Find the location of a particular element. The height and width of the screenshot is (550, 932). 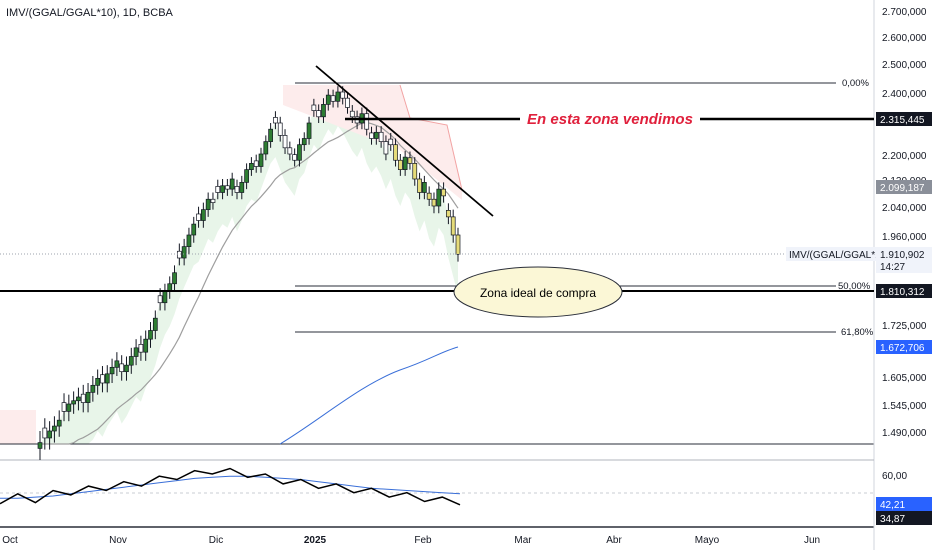

badge-osc-average-text: 42,21 is located at coordinates (892, 505).